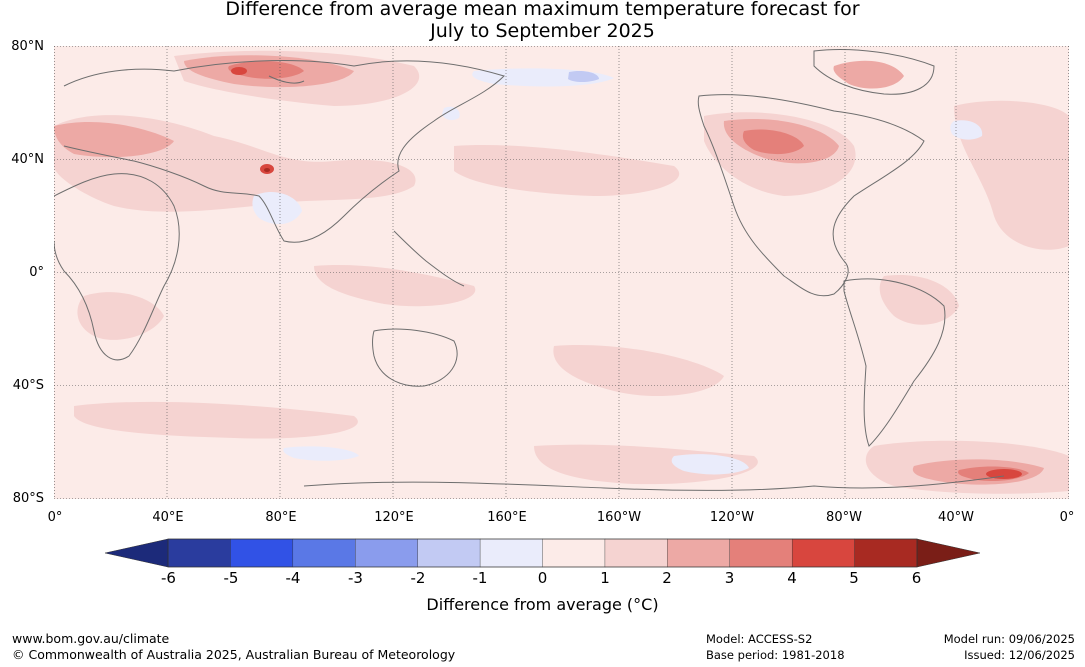  What do you see at coordinates (759, 639) in the screenshot?
I see `model-name: Model: ACCESS-S2` at bounding box center [759, 639].